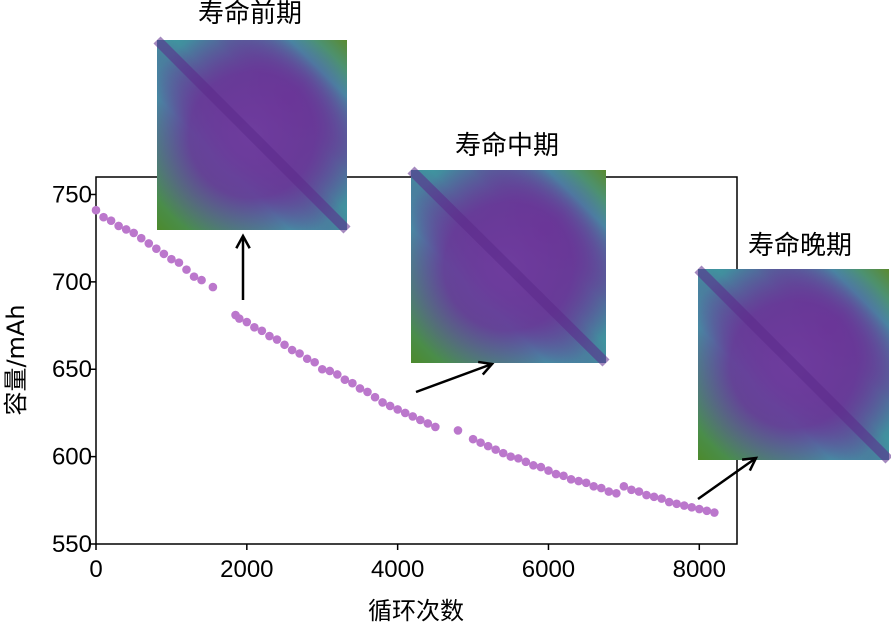 The height and width of the screenshot is (627, 891). I want to click on y-tick-label: 700, so click(72, 282).